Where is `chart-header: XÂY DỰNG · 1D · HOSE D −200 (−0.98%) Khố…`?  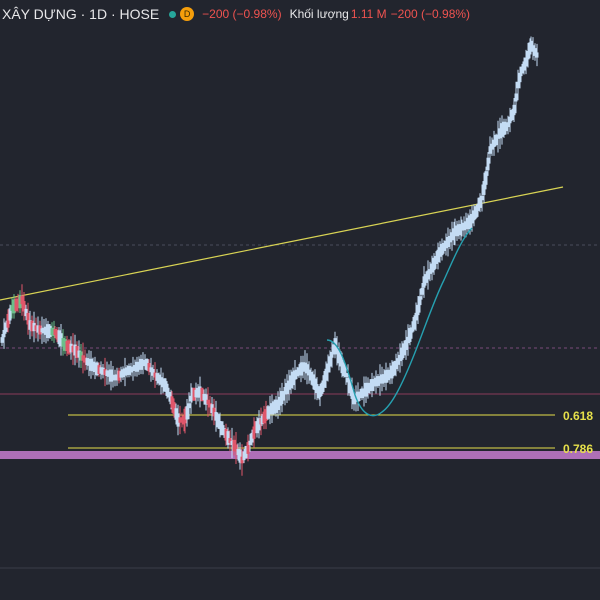
chart-header: XÂY DỰNG · 1D · HOSE D −200 (−0.98%) Khố… is located at coordinates (235, 14).